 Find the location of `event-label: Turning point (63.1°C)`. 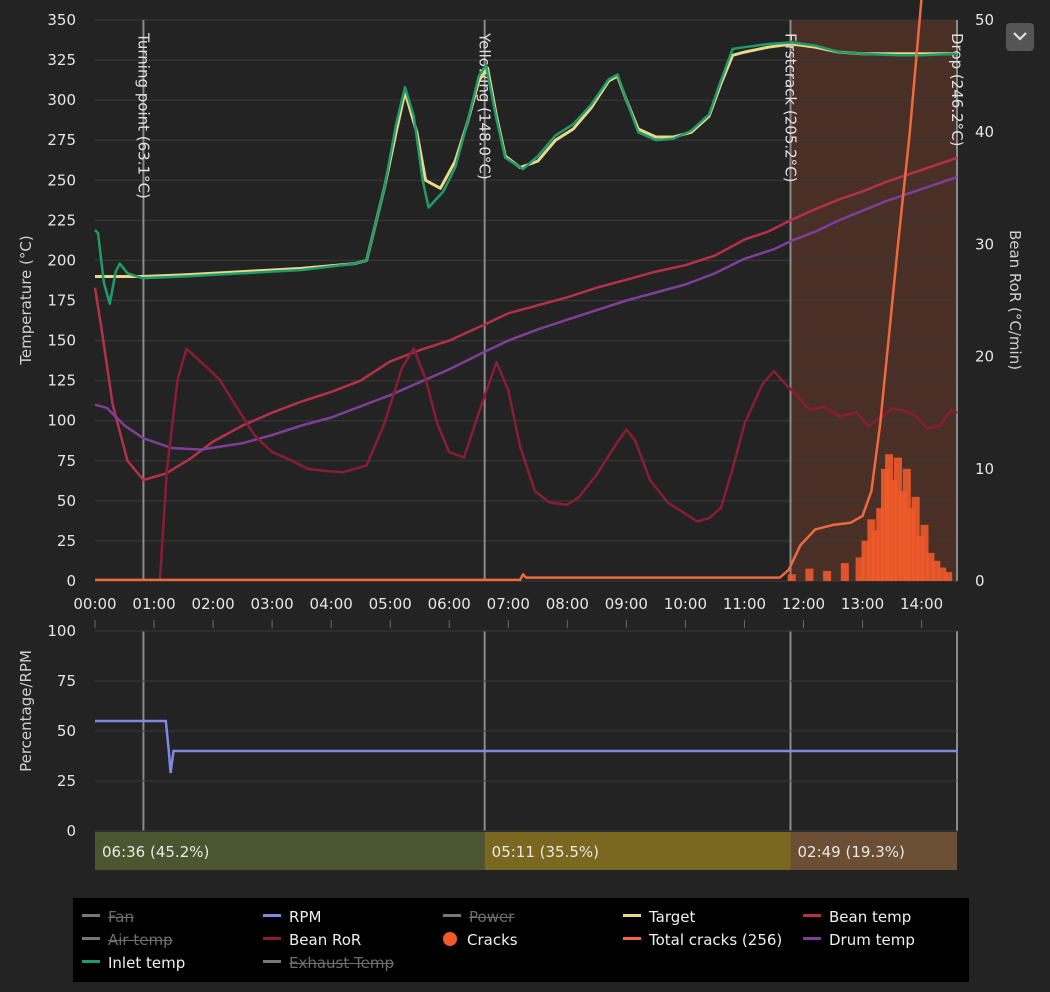

event-label: Turning point (63.1°C) is located at coordinates (143, 115).